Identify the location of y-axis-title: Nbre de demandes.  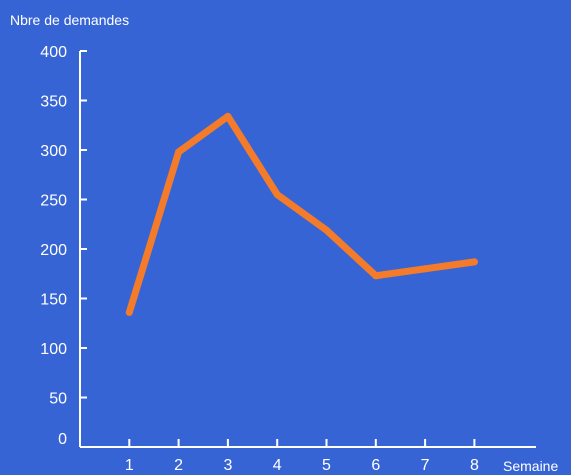
(69, 20).